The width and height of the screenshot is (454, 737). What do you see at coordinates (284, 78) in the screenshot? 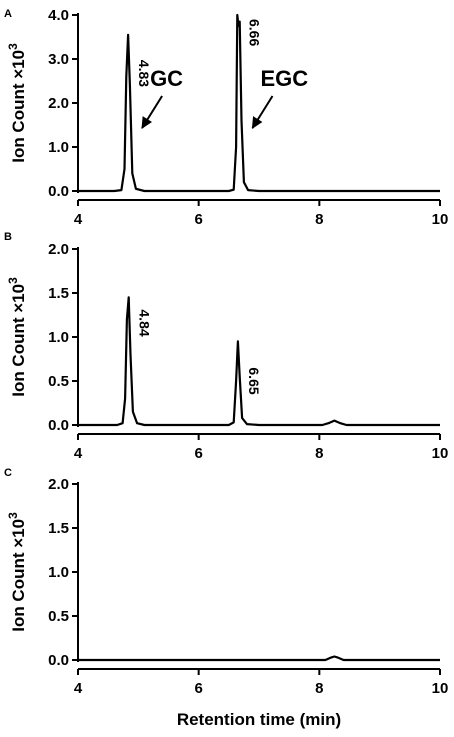
I see `compound-label: EGC` at bounding box center [284, 78].